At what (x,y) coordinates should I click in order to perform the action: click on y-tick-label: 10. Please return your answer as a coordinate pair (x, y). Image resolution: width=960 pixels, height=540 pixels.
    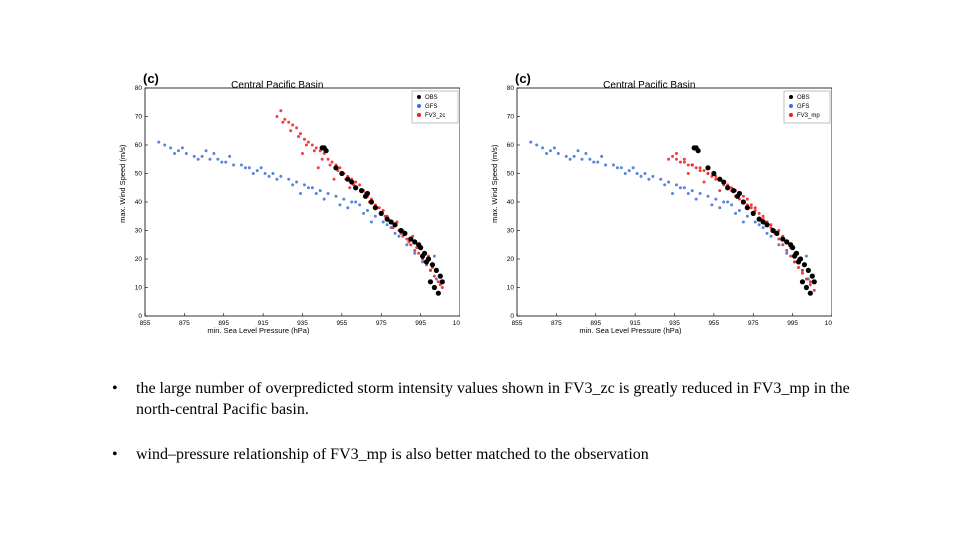
    Looking at the image, I should click on (139, 288).